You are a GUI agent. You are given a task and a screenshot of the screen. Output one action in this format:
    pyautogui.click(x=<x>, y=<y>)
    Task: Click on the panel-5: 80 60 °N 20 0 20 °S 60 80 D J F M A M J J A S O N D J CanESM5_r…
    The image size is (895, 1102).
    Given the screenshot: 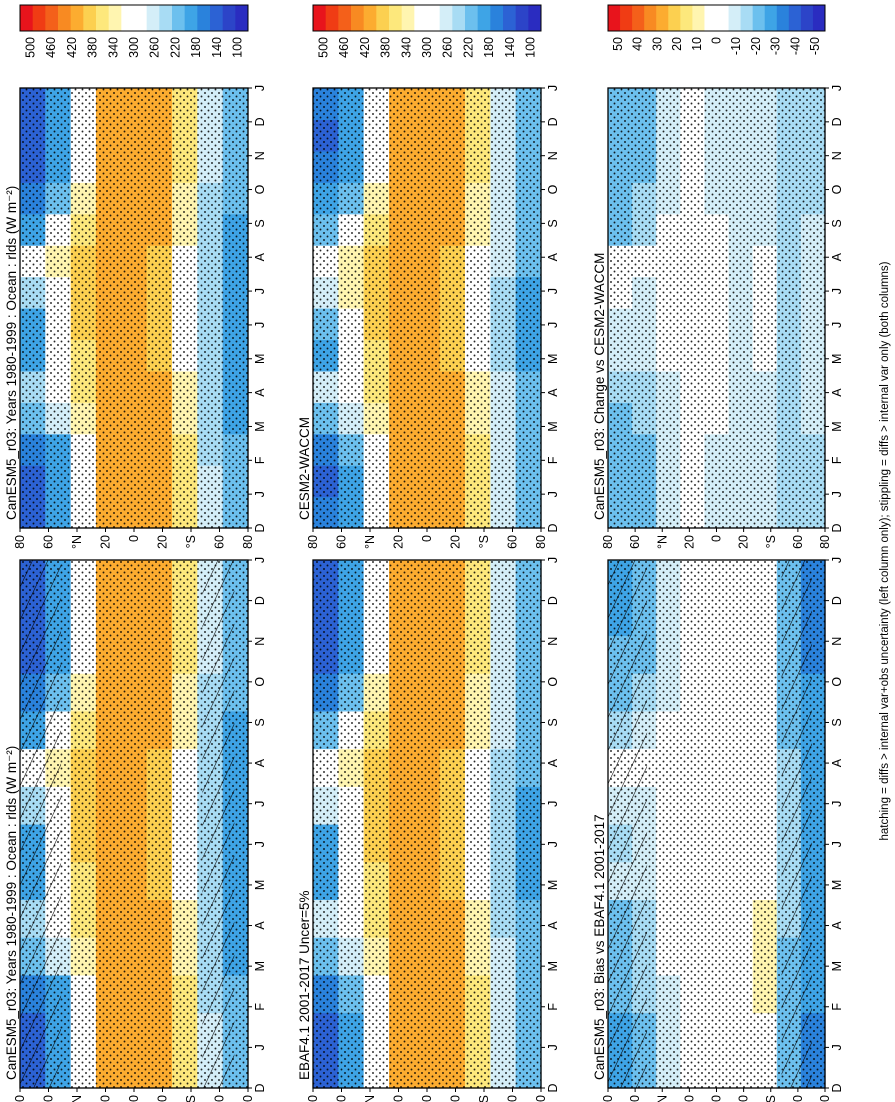 What is the action you would take?
    pyautogui.click(x=718, y=276)
    